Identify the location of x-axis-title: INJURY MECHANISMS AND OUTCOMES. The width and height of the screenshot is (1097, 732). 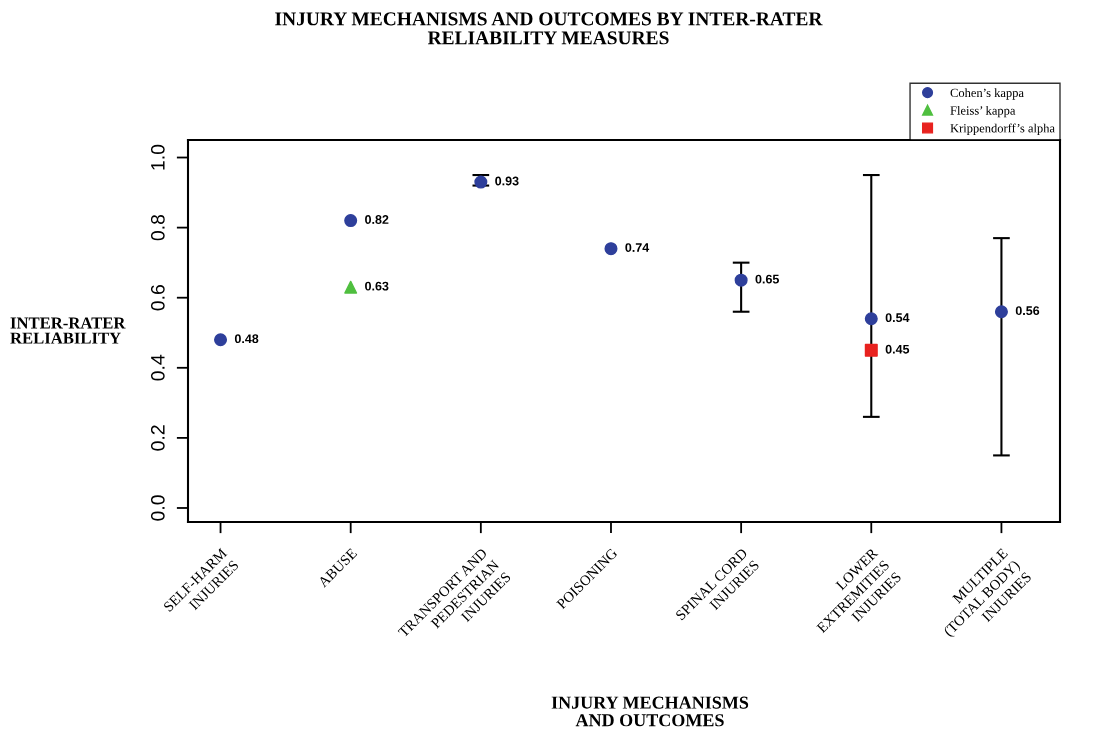
(650, 711).